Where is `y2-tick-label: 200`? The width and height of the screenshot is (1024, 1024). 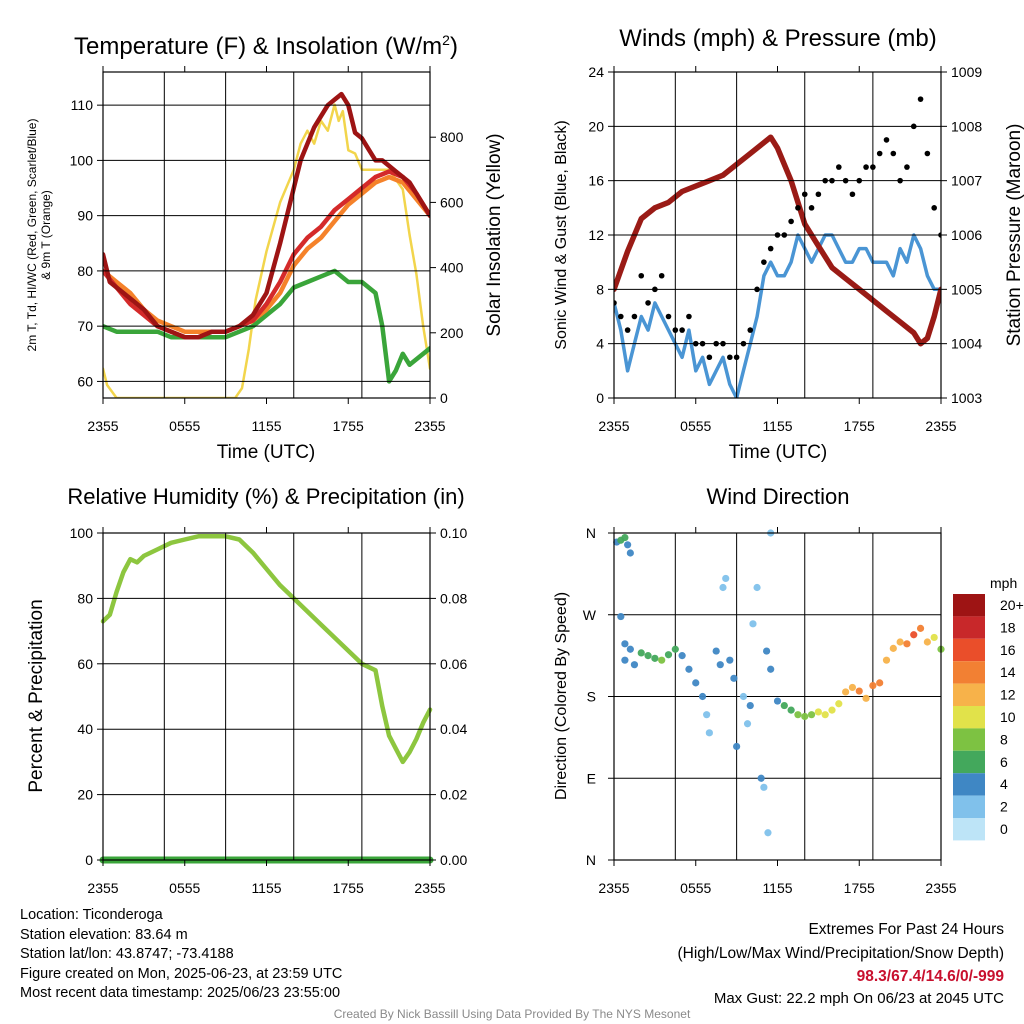 y2-tick-label: 200 is located at coordinates (452, 333).